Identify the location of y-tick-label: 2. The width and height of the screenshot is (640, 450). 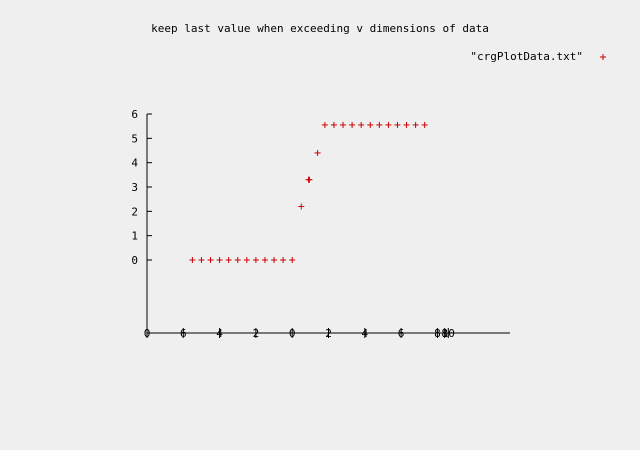
(134, 211).